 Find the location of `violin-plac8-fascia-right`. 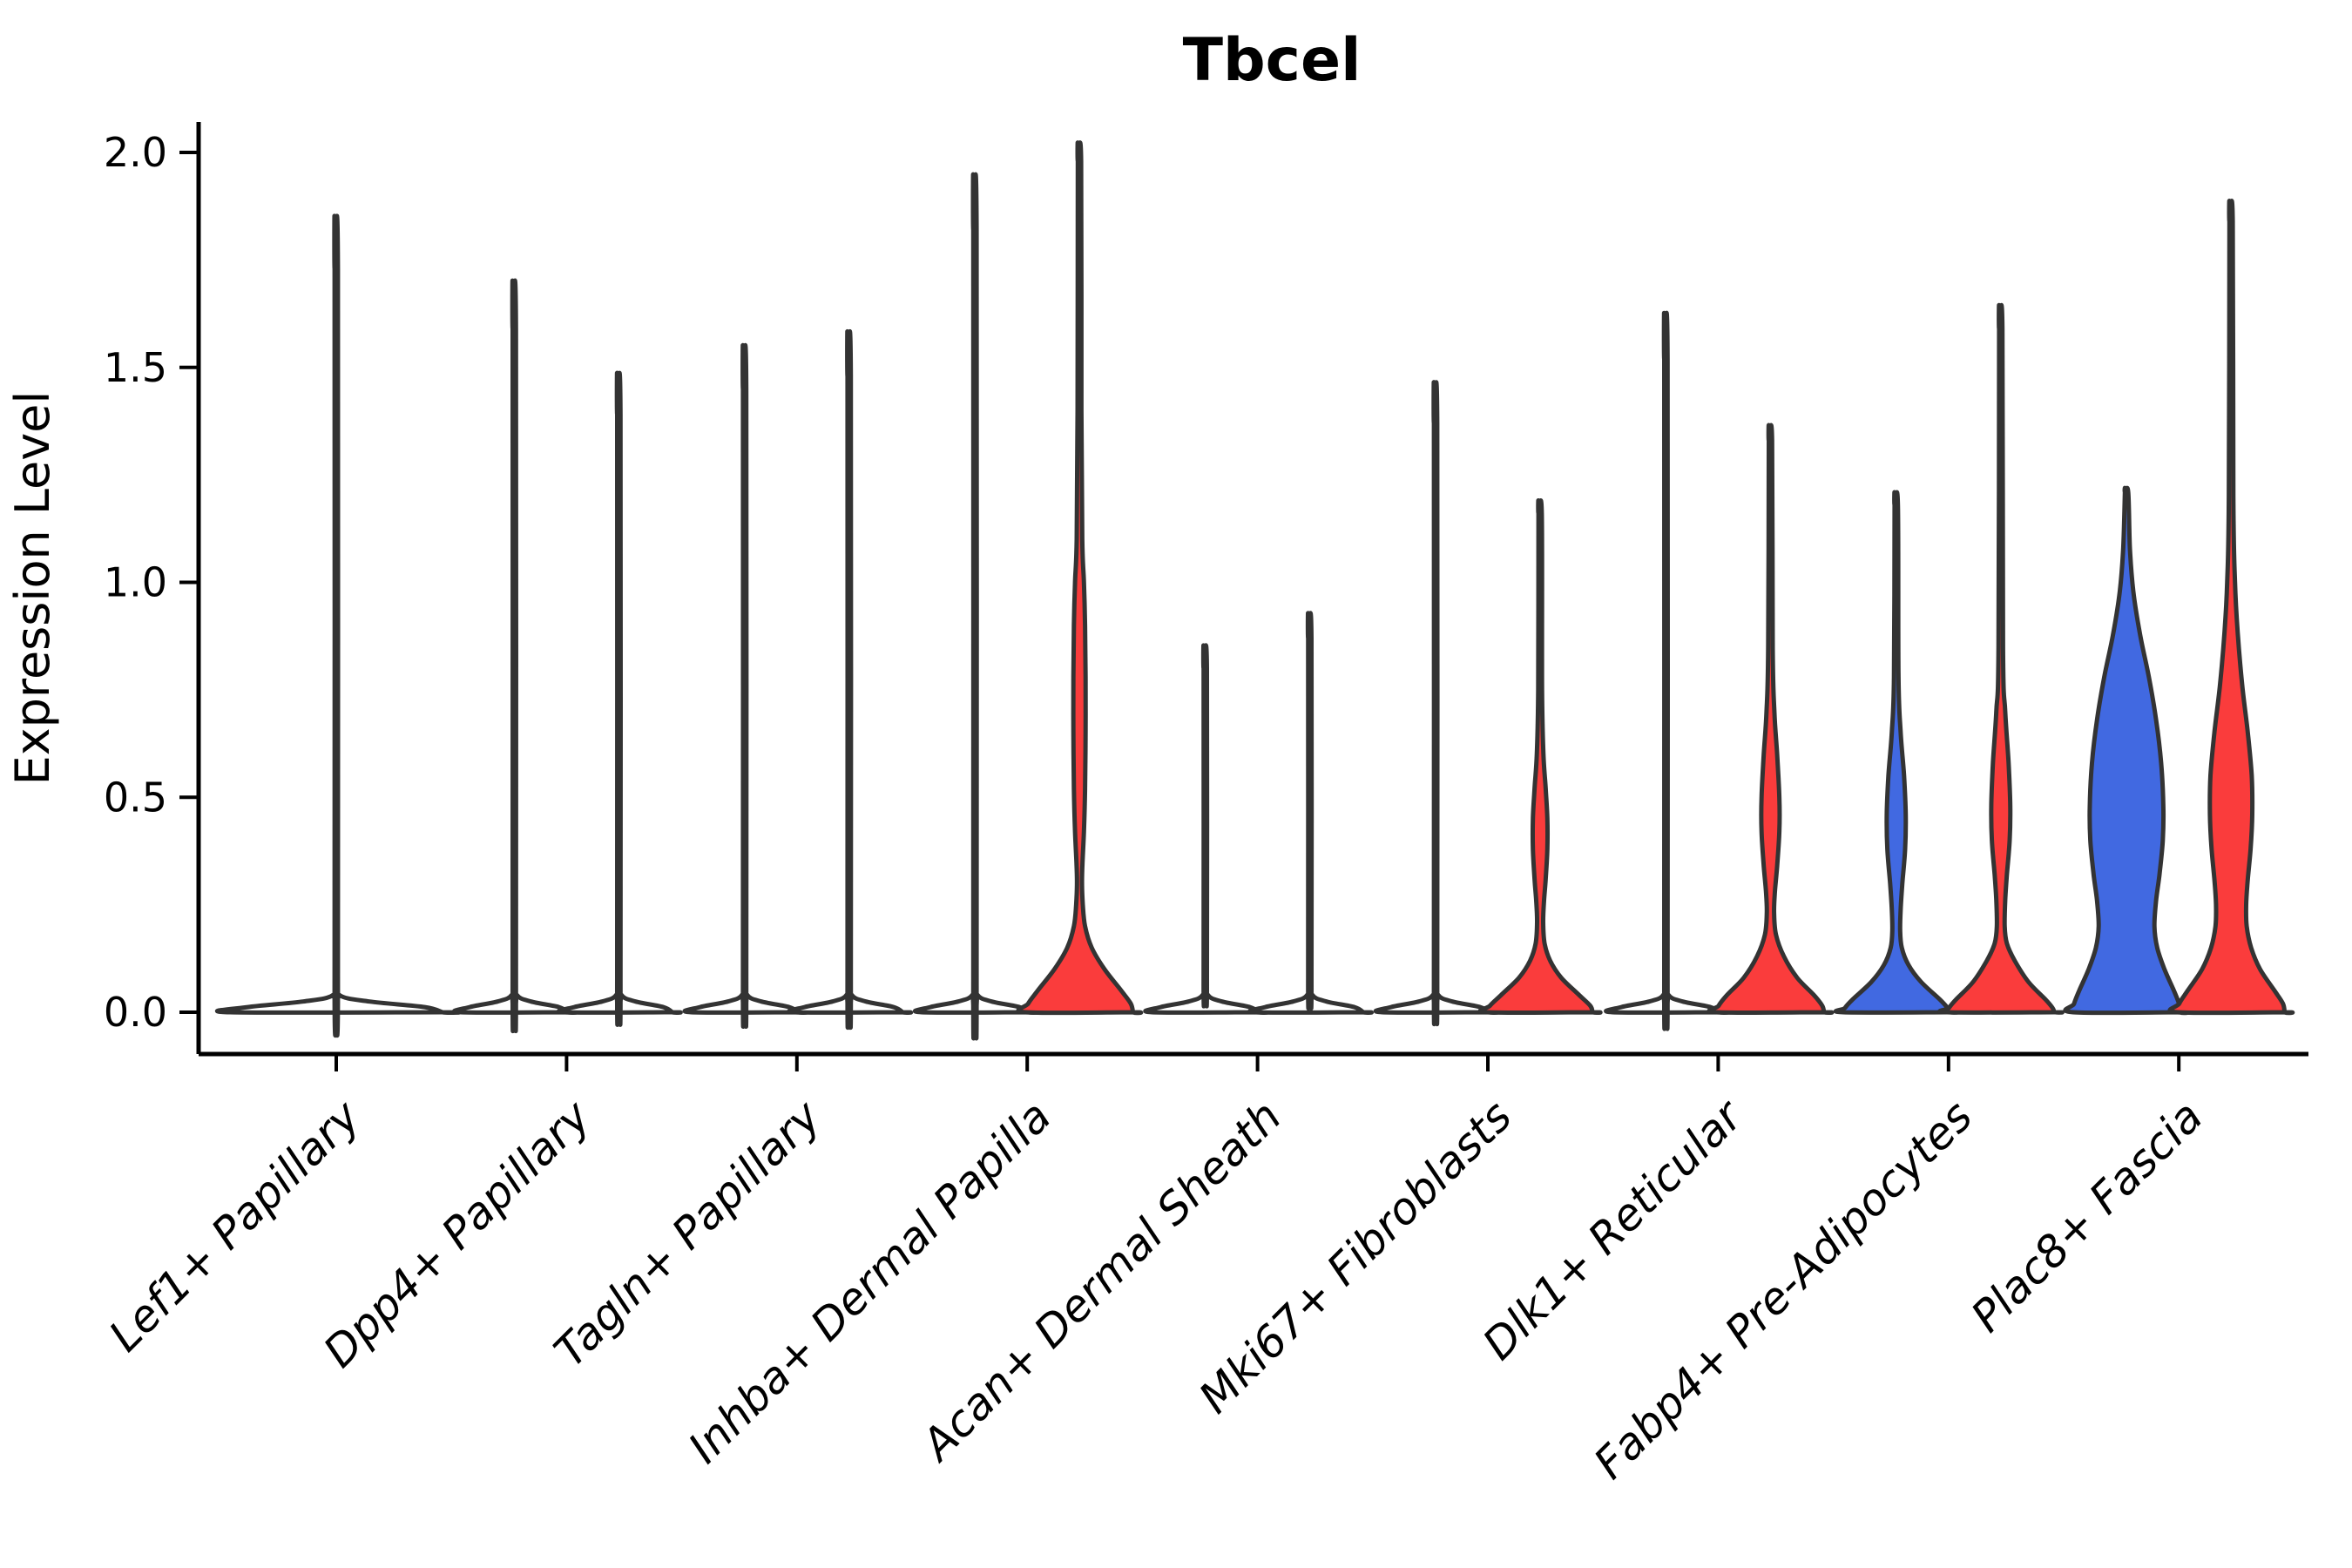

violin-plac8-fascia-right is located at coordinates (2231, 608).